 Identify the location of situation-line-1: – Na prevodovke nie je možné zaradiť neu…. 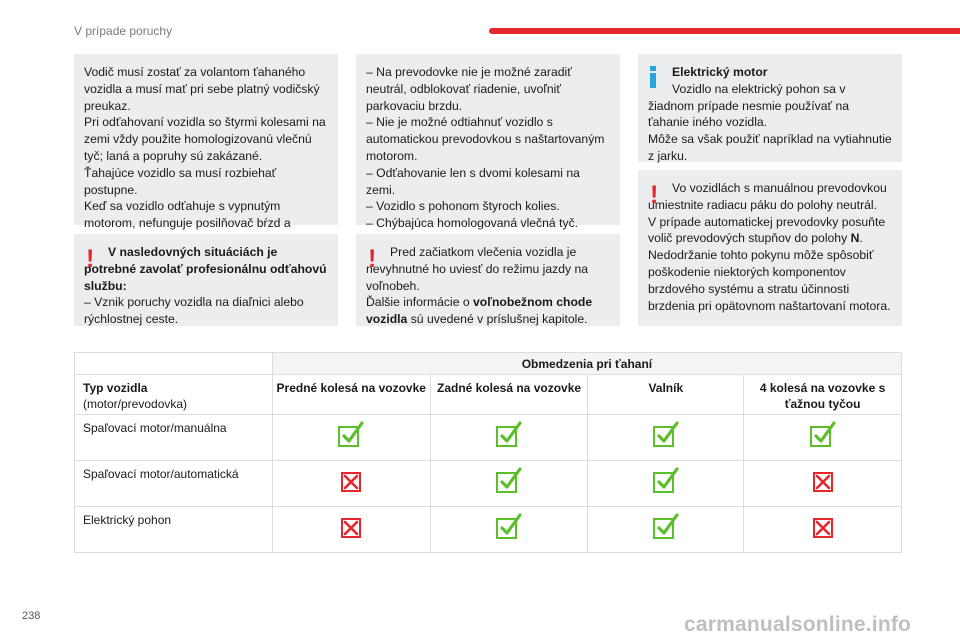
(469, 89).